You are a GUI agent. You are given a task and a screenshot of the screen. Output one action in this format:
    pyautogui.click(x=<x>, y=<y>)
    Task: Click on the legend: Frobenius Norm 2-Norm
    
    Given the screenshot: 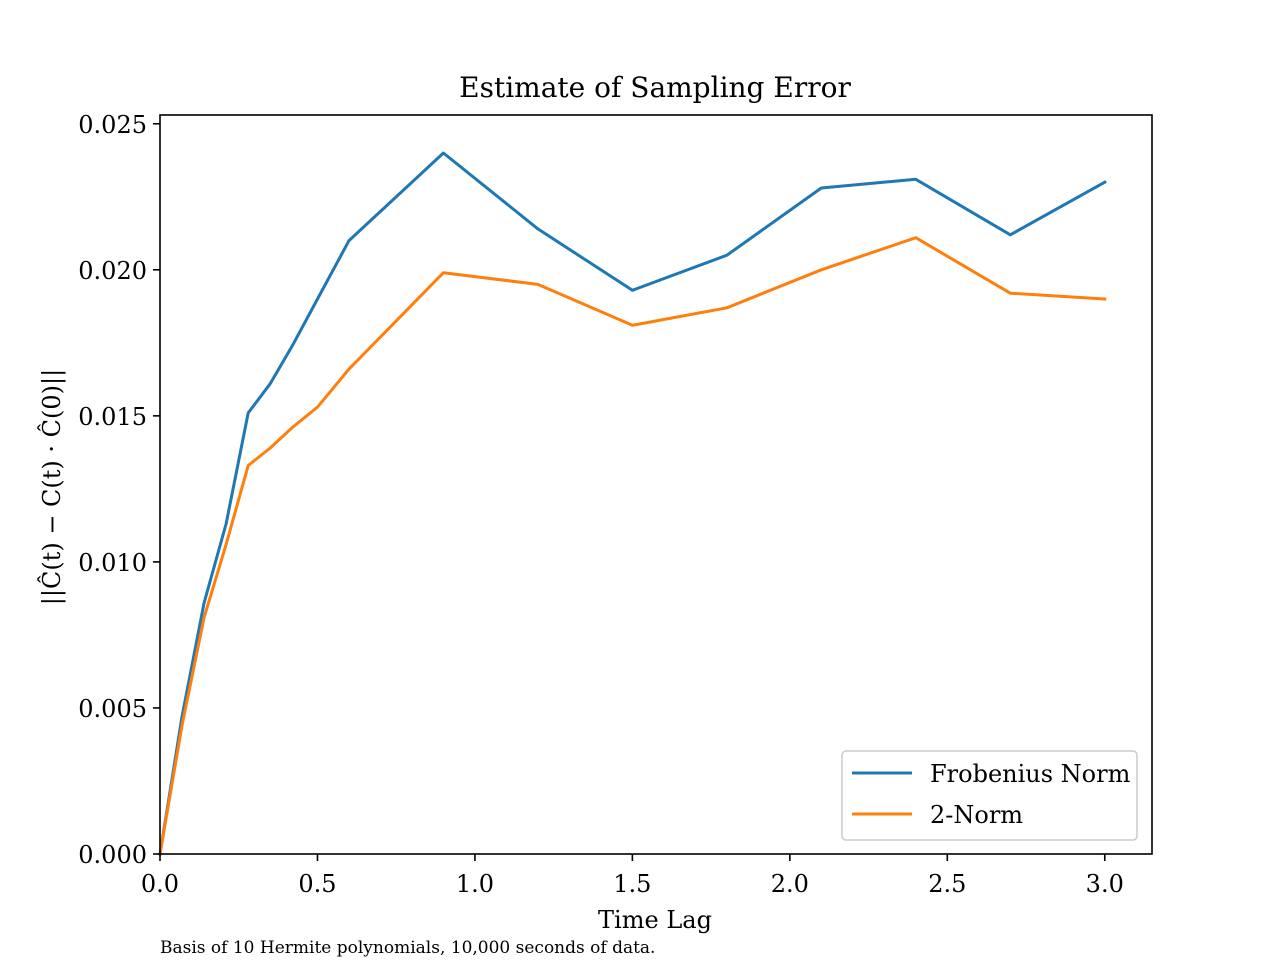 What is the action you would take?
    pyautogui.click(x=989, y=795)
    